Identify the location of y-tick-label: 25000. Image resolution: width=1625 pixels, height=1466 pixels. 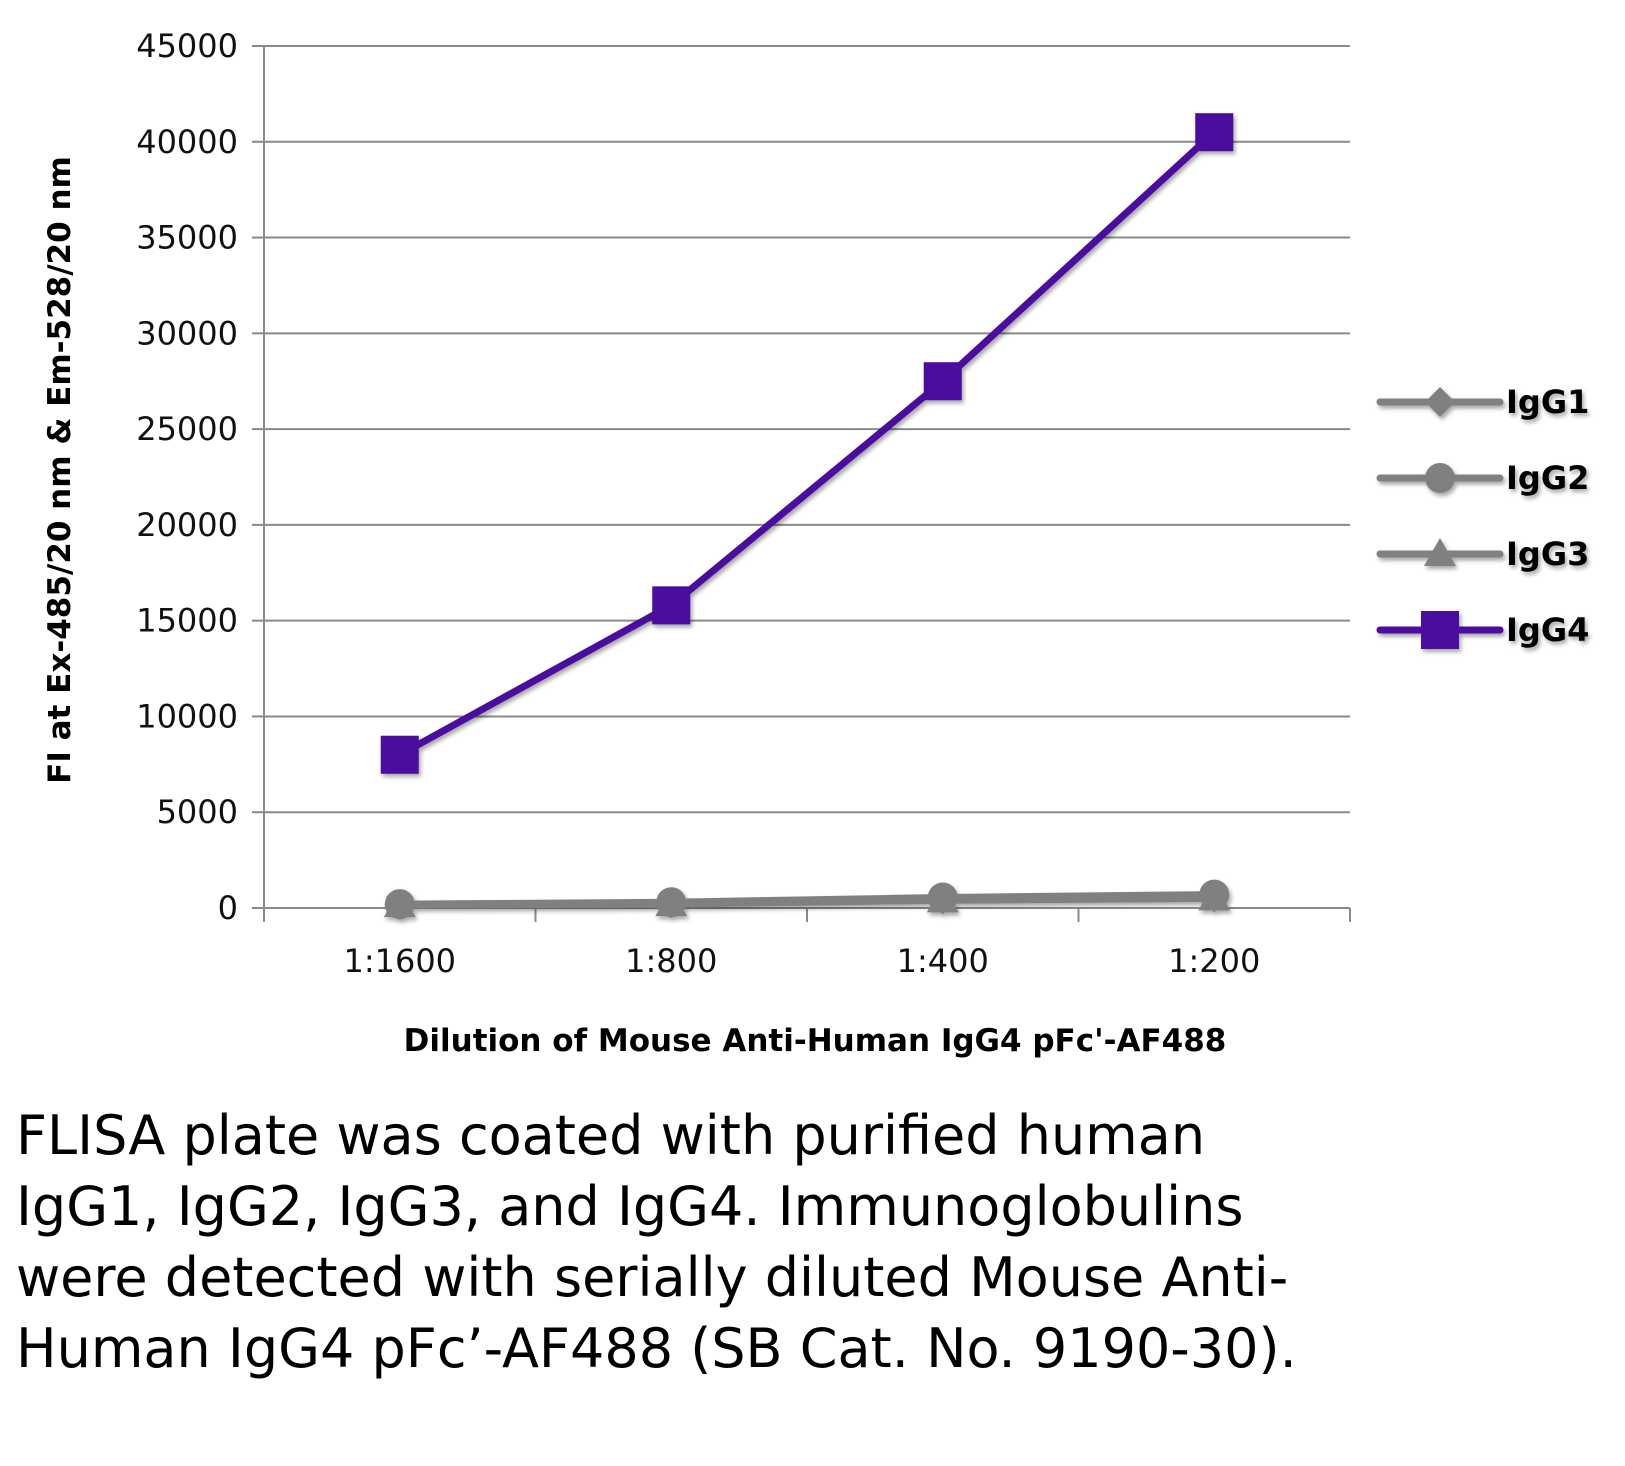
(187, 429).